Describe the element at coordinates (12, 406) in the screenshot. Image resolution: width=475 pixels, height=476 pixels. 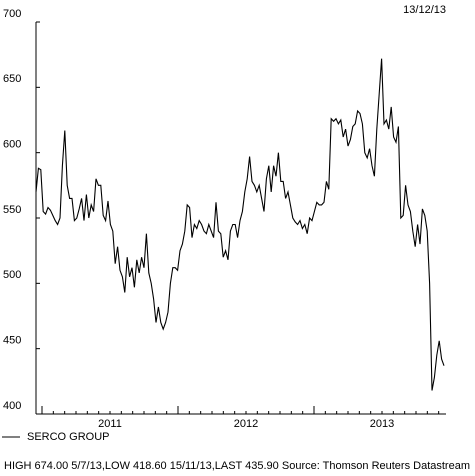
I see `y-tick-label: 400` at that location.